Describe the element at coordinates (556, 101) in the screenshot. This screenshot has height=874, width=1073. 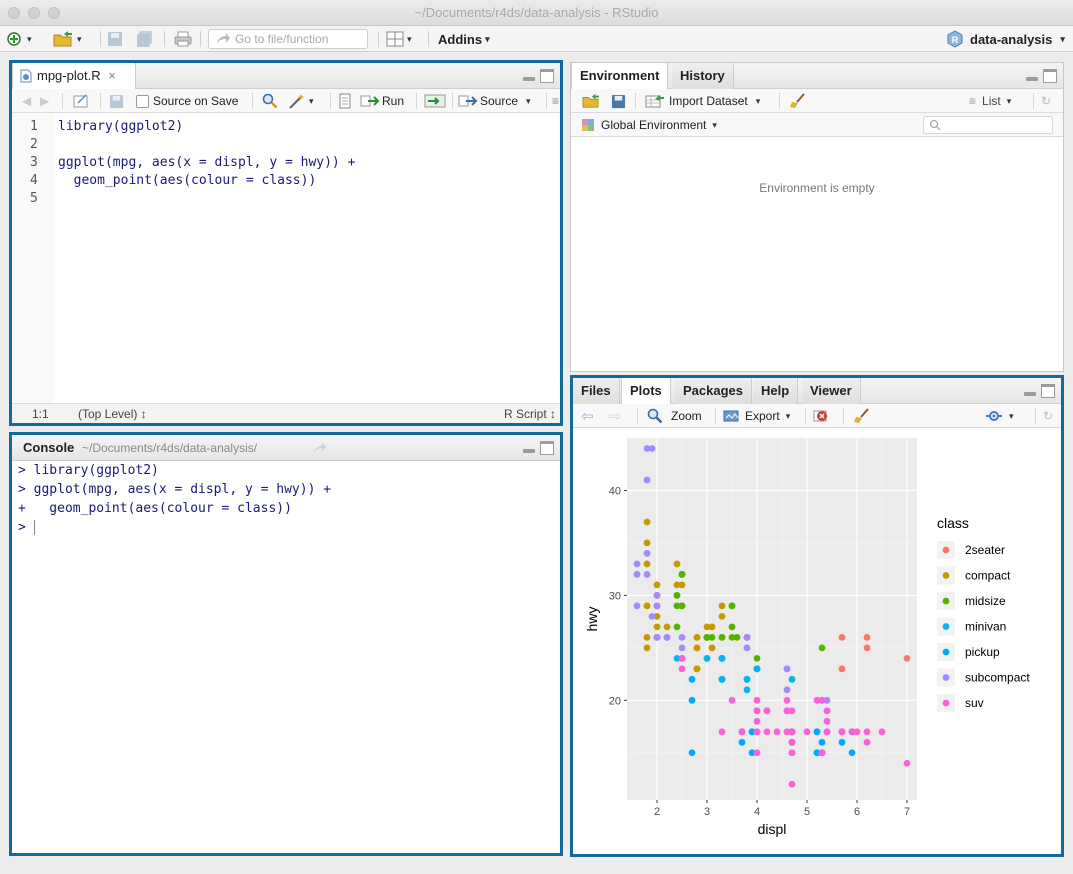
I see `outline-menu-icon: ≡` at that location.